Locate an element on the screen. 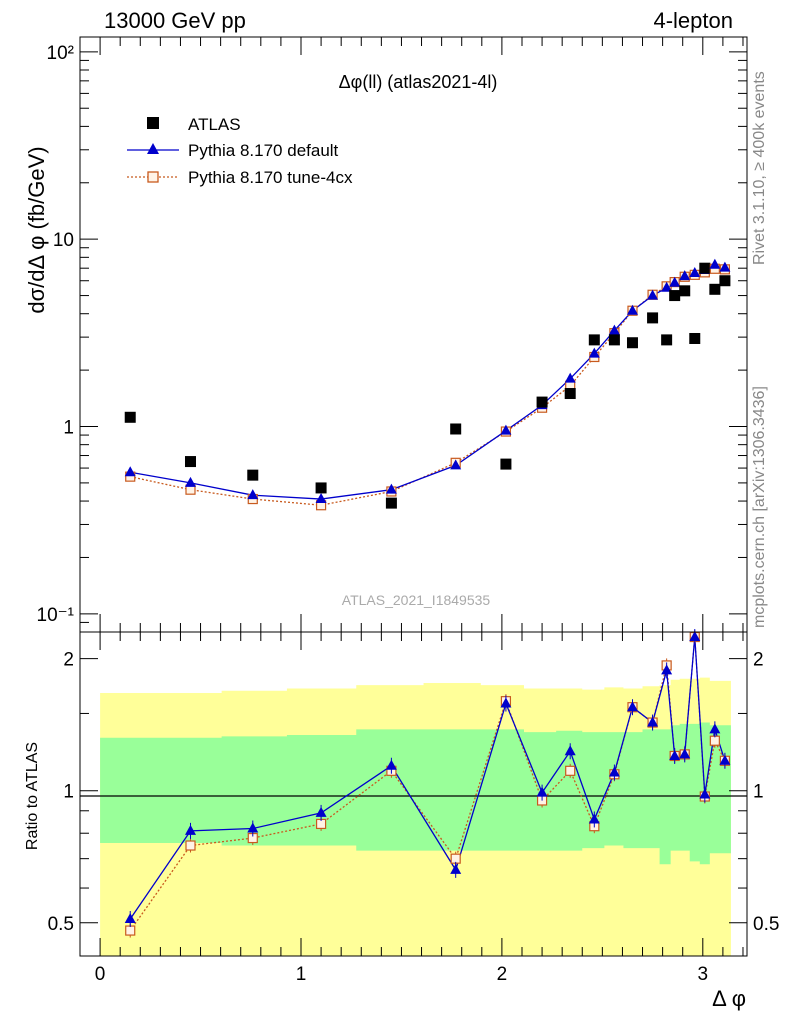 The image size is (786, 1024). header-observable: 4-lepton is located at coordinates (693, 20).